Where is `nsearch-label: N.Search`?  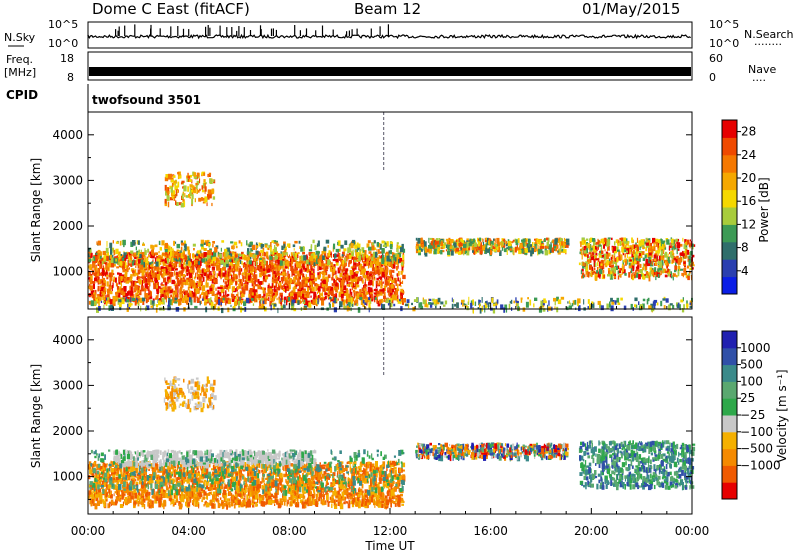
nsearch-label: N.Search is located at coordinates (769, 34).